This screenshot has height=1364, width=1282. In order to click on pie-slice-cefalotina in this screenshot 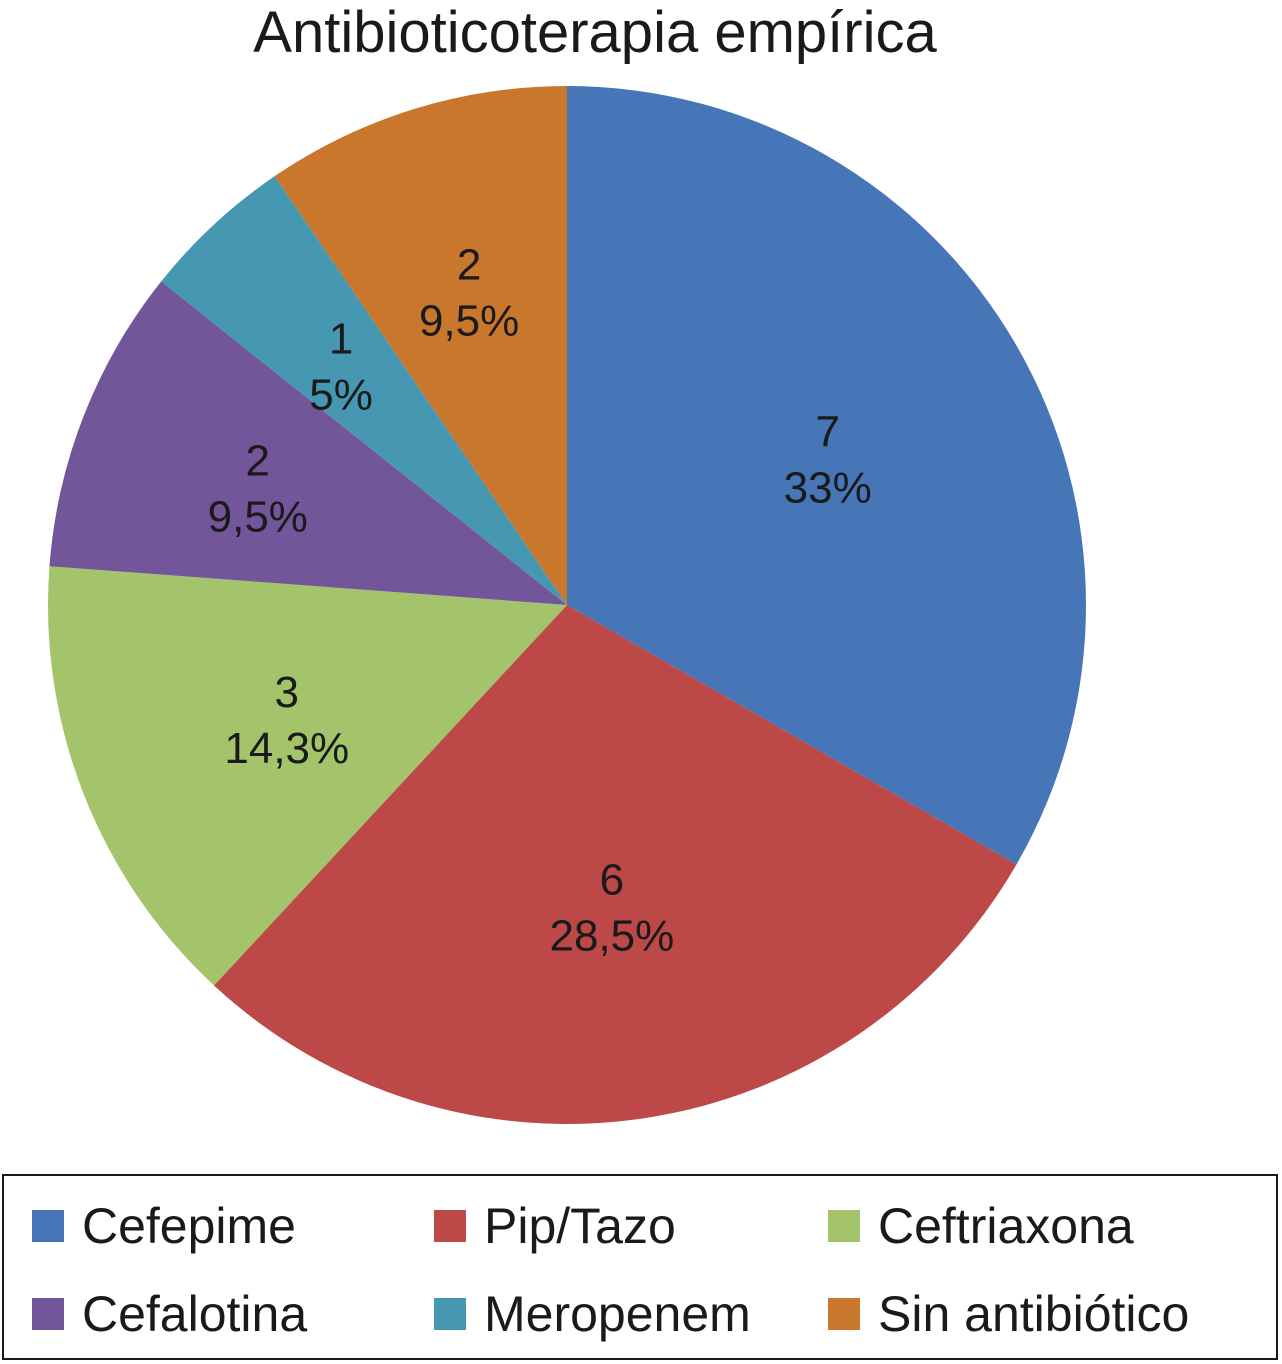, I will do `click(308, 443)`.